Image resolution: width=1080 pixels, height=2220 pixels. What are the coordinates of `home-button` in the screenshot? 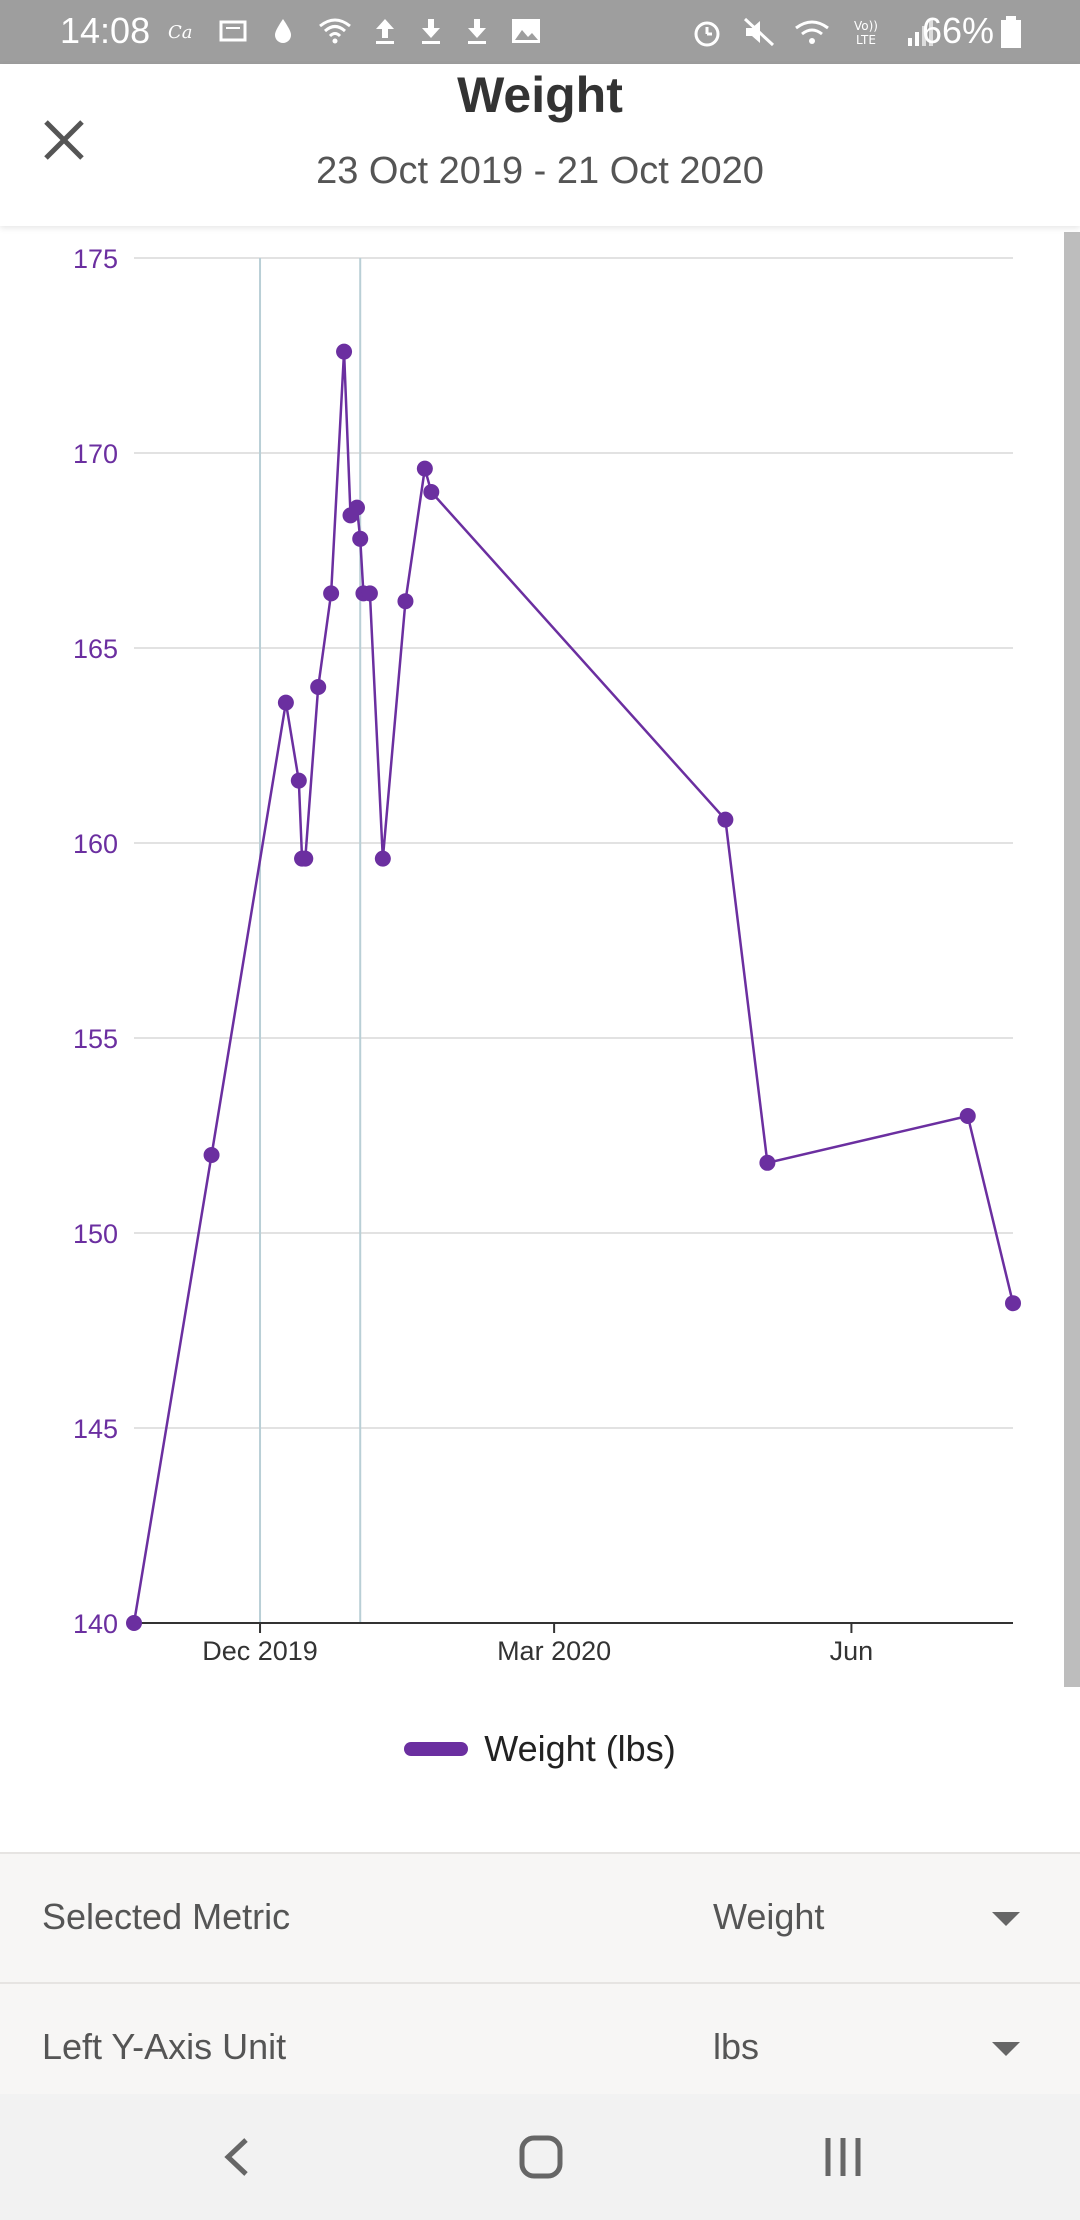 It's located at (541, 2157).